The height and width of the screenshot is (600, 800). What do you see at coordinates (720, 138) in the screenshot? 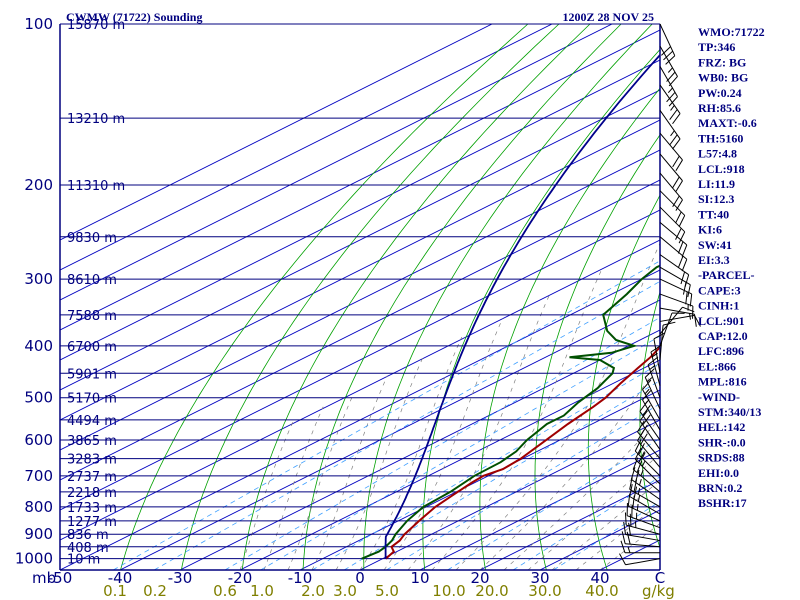
I see `index-item: TH:5160` at bounding box center [720, 138].